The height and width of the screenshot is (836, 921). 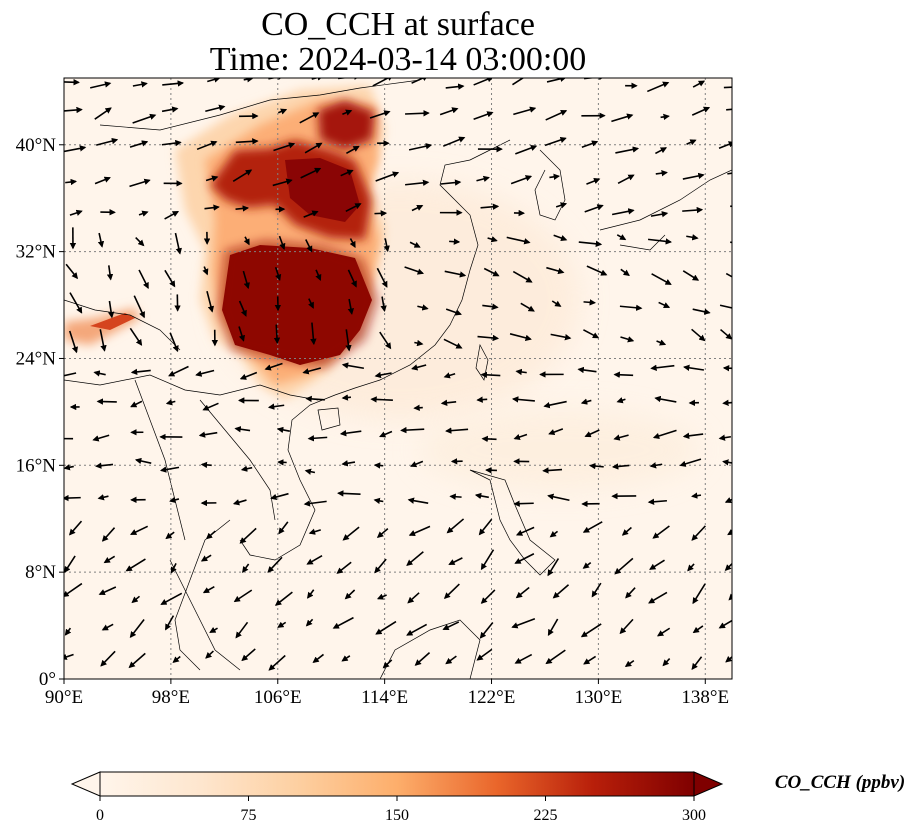 What do you see at coordinates (492, 697) in the screenshot?
I see `lon-tick-label: 122°E` at bounding box center [492, 697].